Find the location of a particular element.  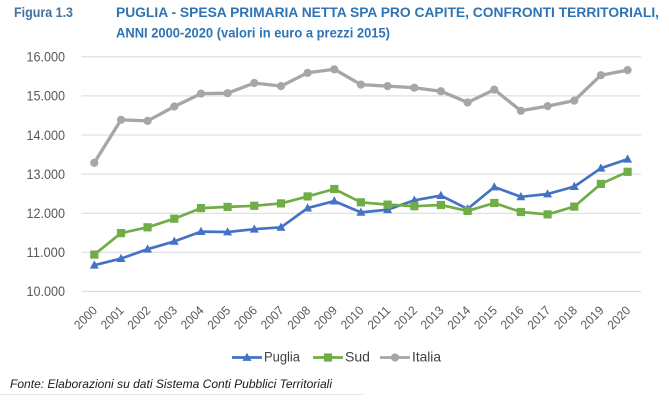

svg-text: Sud is located at coordinates (357, 357).